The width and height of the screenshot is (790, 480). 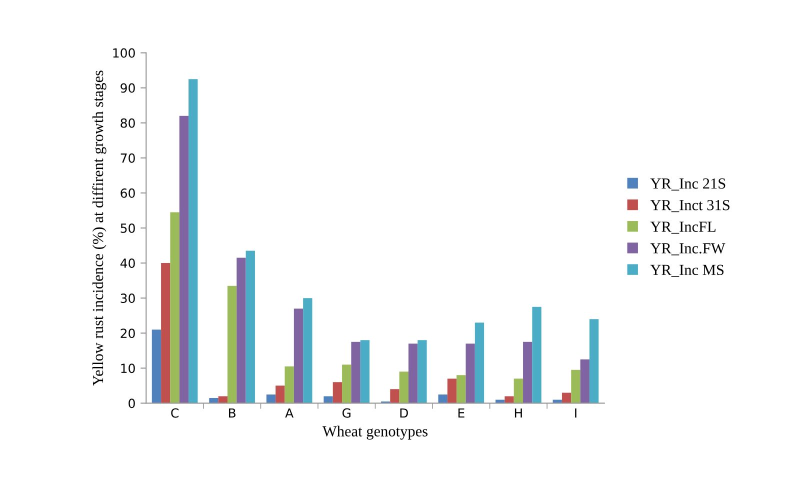 What do you see at coordinates (127, 299) in the screenshot?
I see `y-tick-label: 30` at bounding box center [127, 299].